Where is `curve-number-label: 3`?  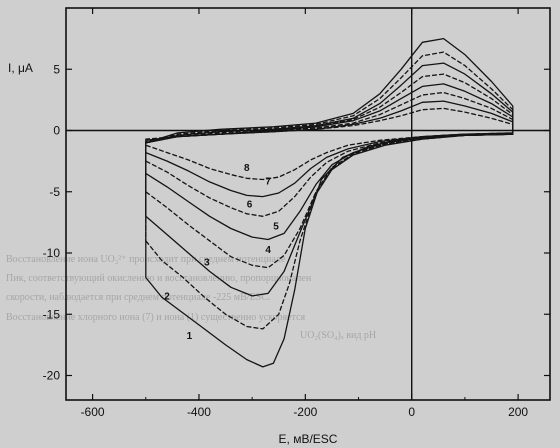
curve-number-label: 3 is located at coordinates (207, 262).